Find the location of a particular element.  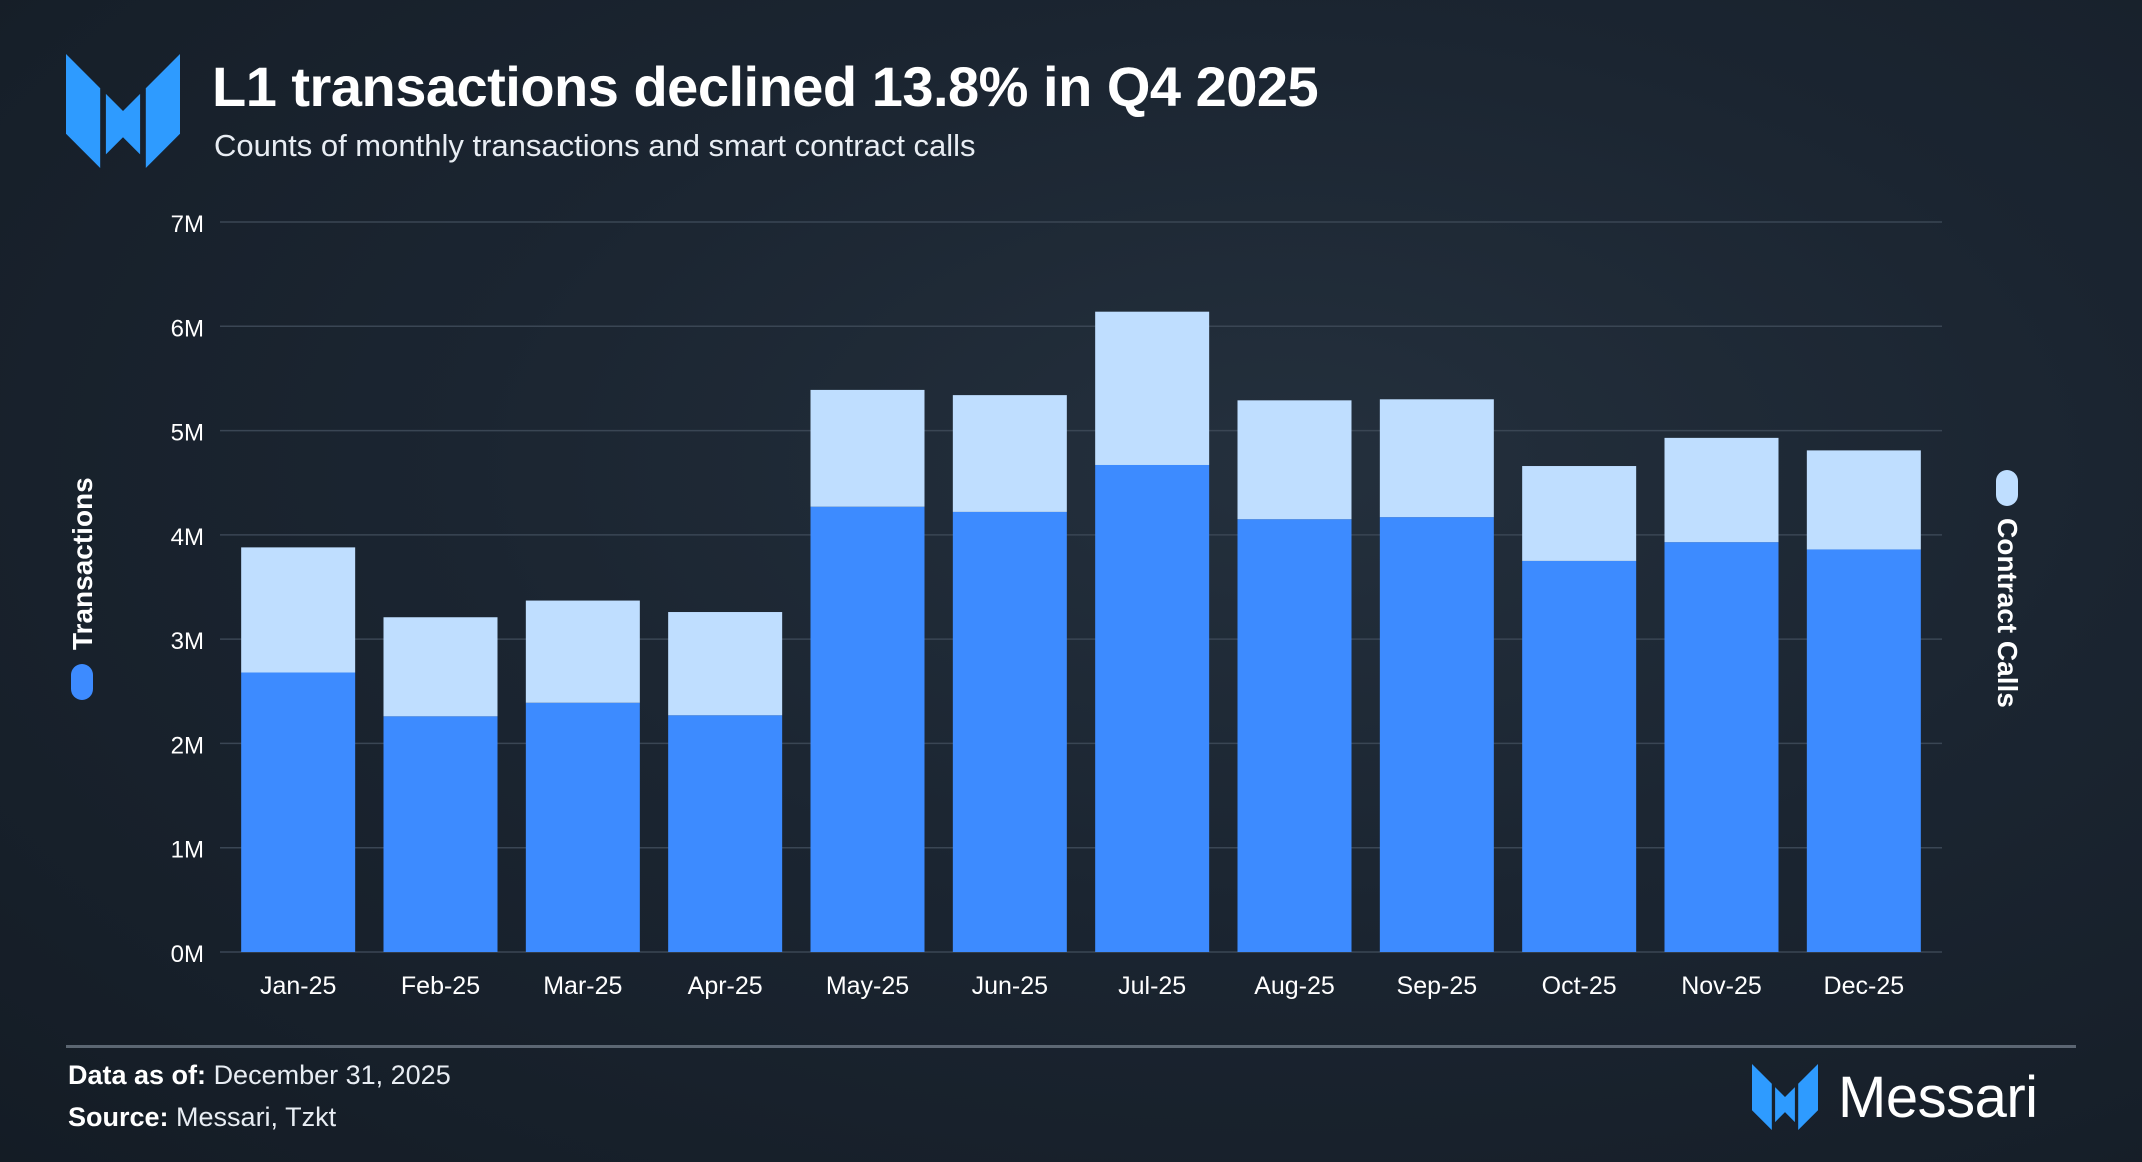

y-tick-label: 7M is located at coordinates (187, 224).